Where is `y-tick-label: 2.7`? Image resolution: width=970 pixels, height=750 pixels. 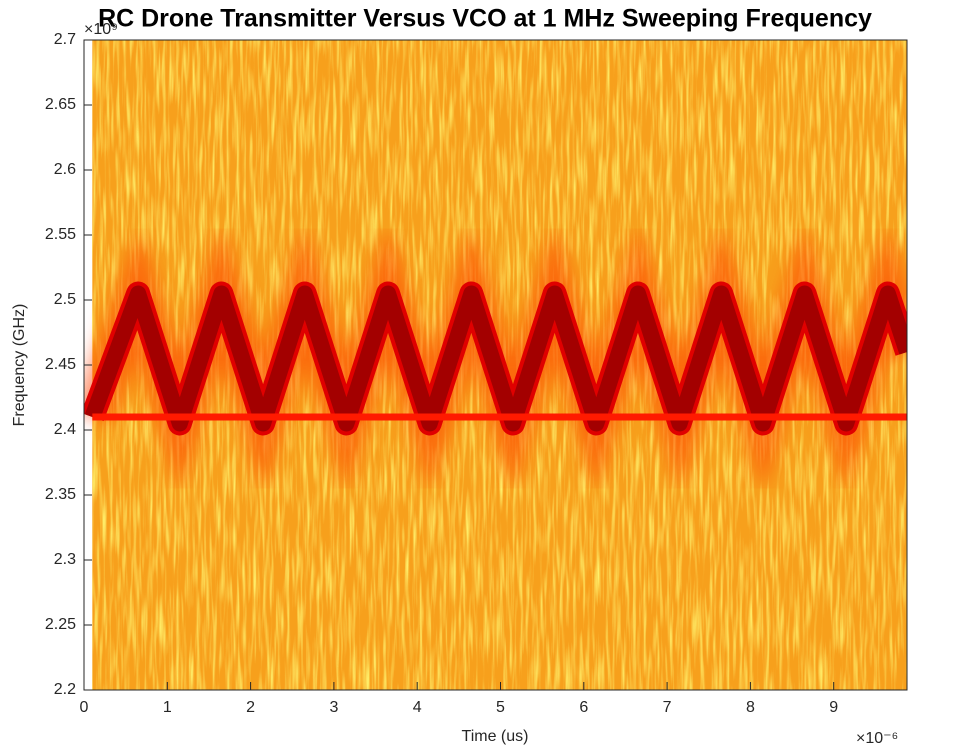 y-tick-label: 2.7 is located at coordinates (65, 39).